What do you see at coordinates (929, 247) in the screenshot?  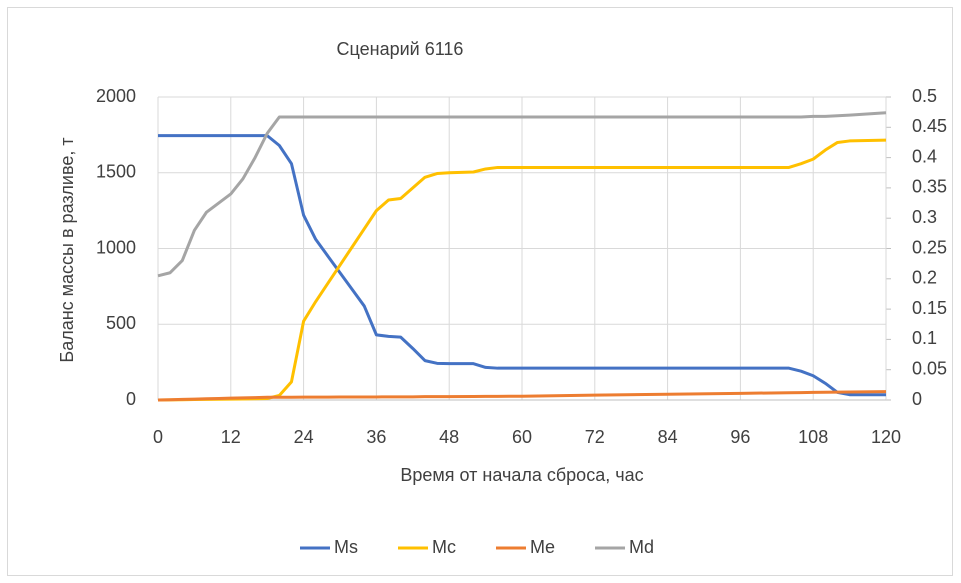 I see `y2-tick-label: 0.25` at bounding box center [929, 247].